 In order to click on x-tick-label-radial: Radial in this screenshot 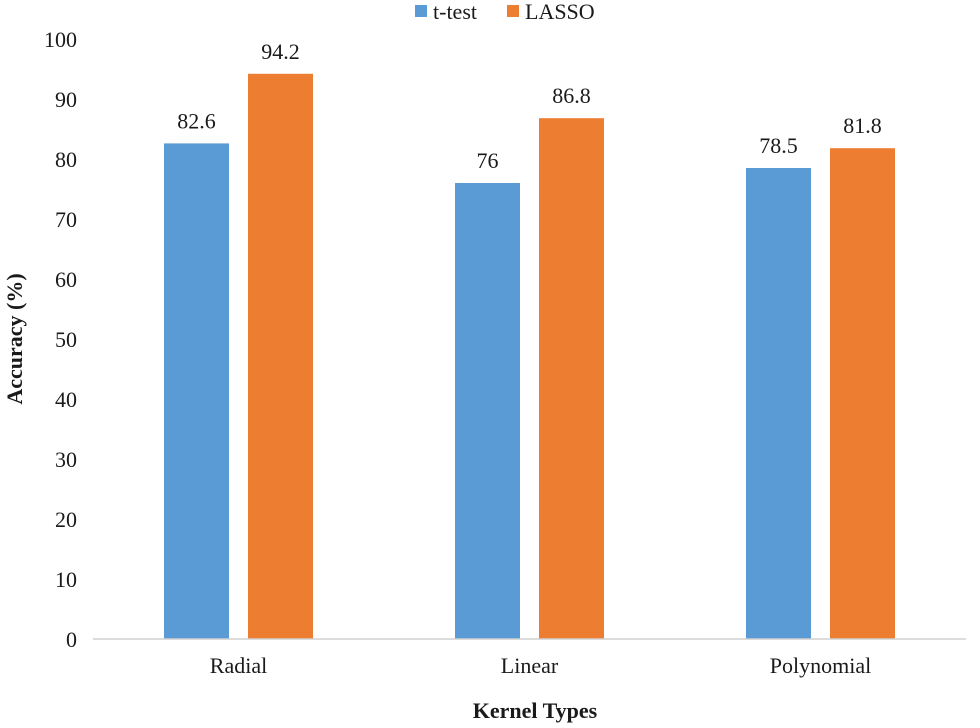, I will do `click(238, 665)`.